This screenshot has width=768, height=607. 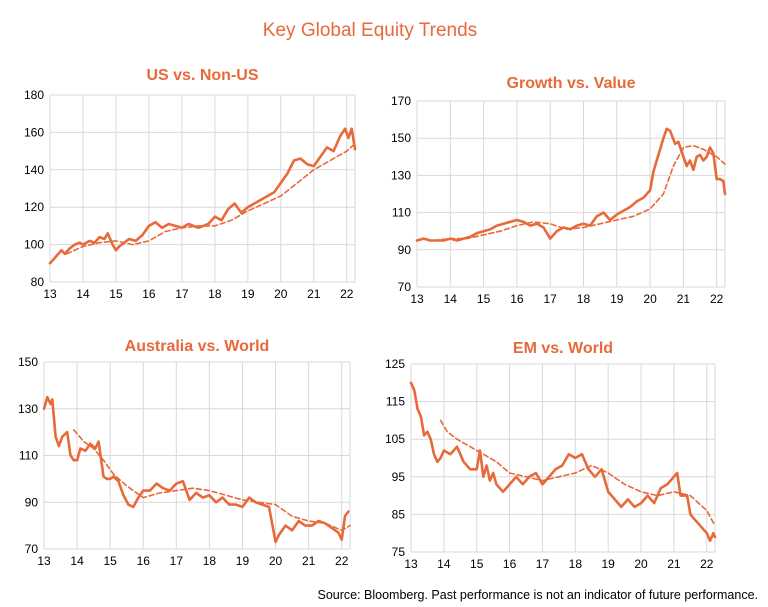 What do you see at coordinates (609, 564) in the screenshot?
I see `em-vs-world-xtick-label: 19` at bounding box center [609, 564].